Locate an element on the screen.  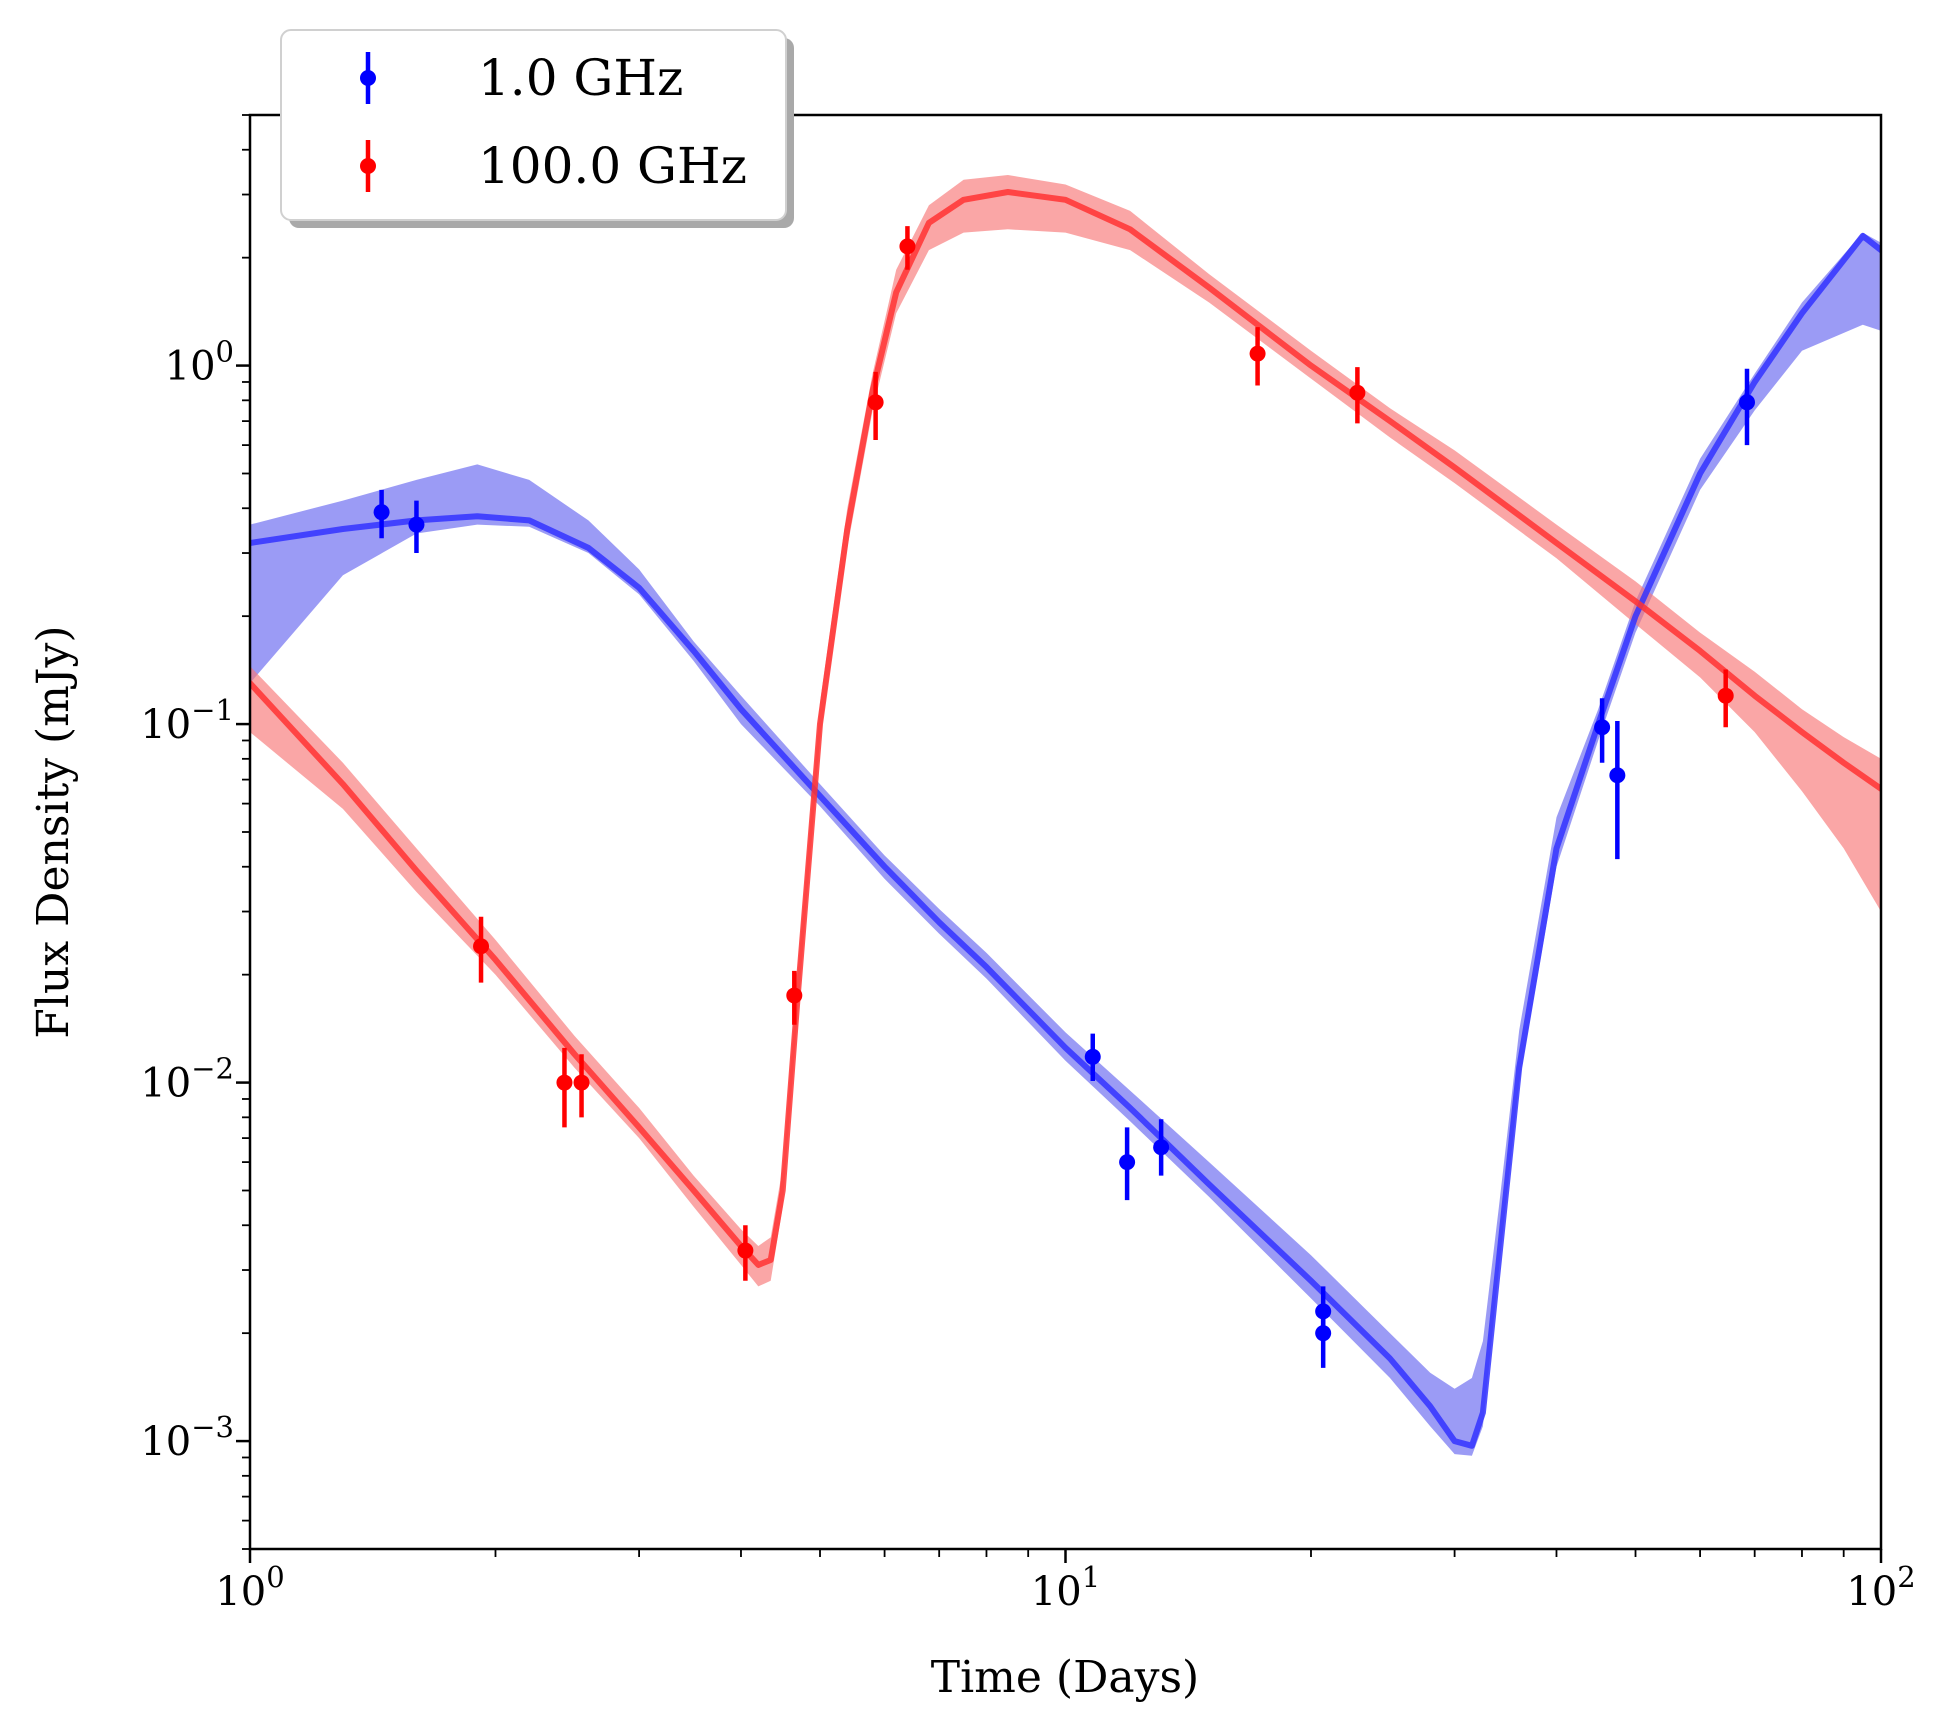
legend-label-1ghz: 1.0 GHz is located at coordinates (580, 78).